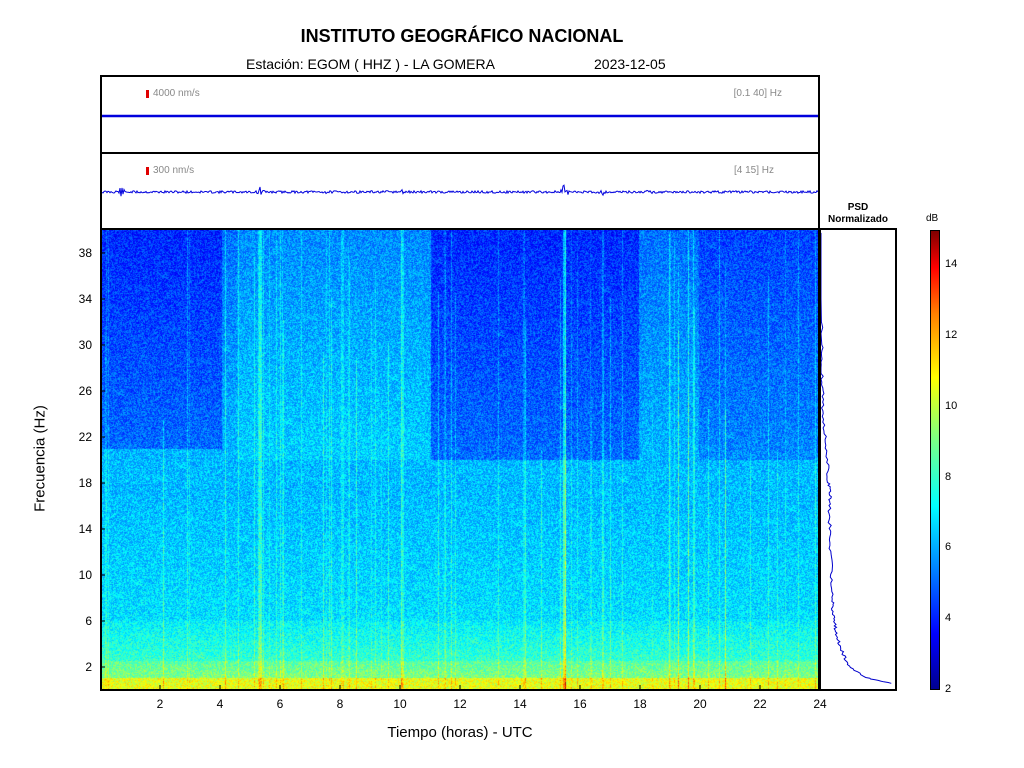  Describe the element at coordinates (86, 345) in the screenshot. I see `y-tick-label: 30` at that location.